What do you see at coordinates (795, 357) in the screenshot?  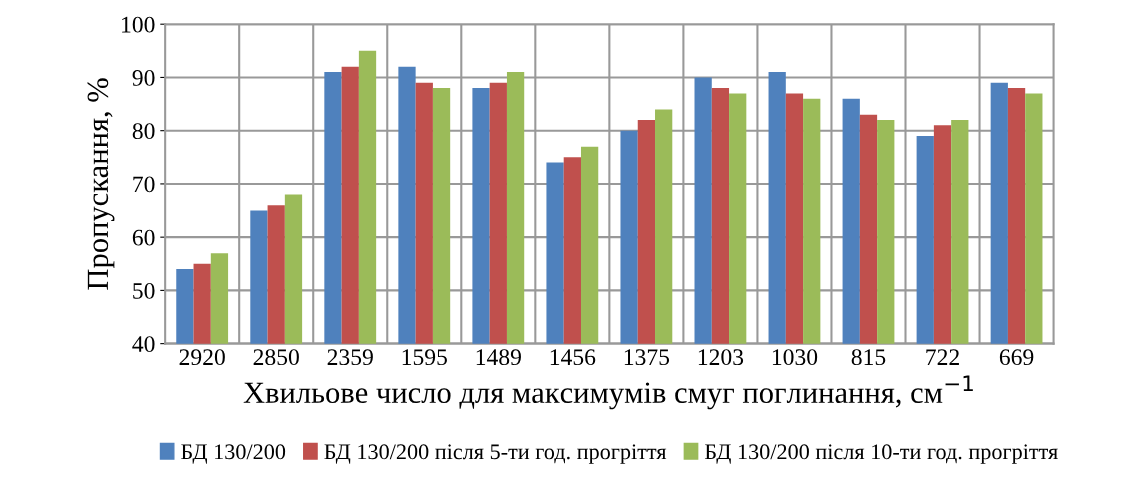 I see `x-tick-label: 1030` at bounding box center [795, 357].